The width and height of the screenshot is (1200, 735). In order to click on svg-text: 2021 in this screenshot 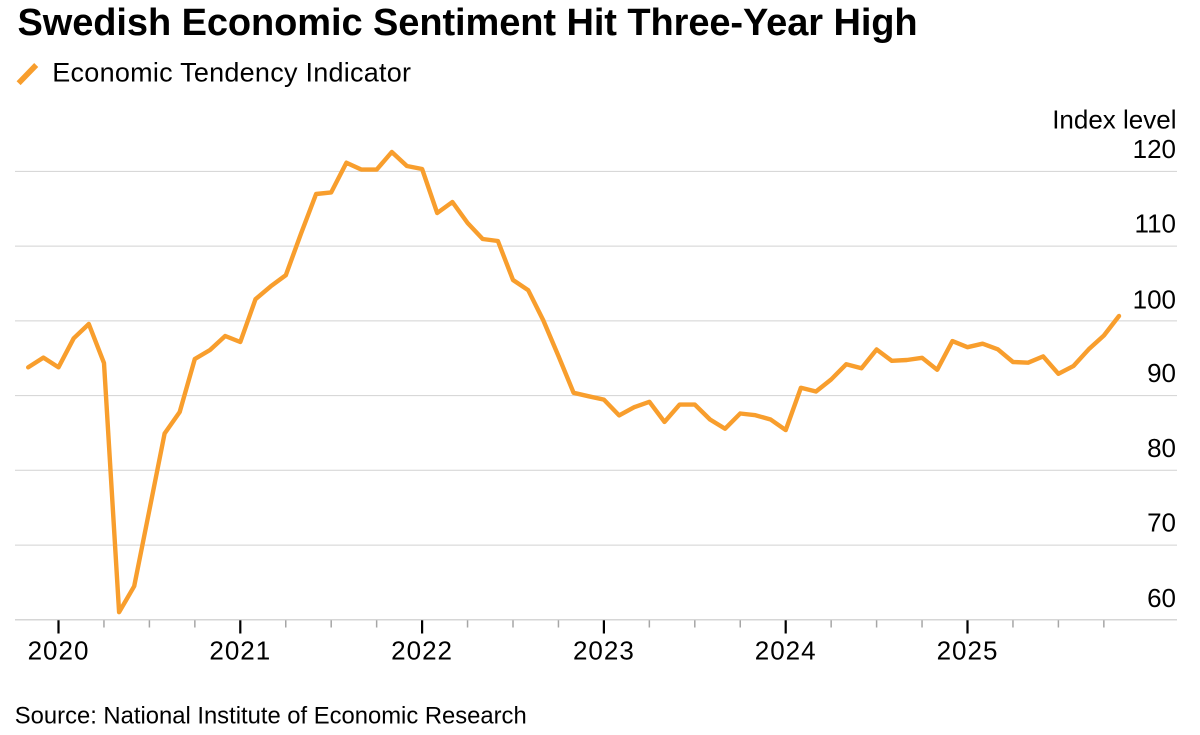, I will do `click(240, 651)`.